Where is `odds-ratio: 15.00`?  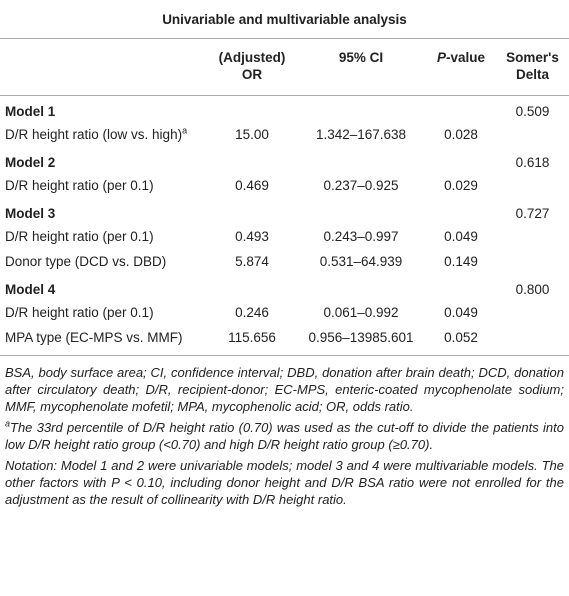 odds-ratio: 15.00 is located at coordinates (252, 134).